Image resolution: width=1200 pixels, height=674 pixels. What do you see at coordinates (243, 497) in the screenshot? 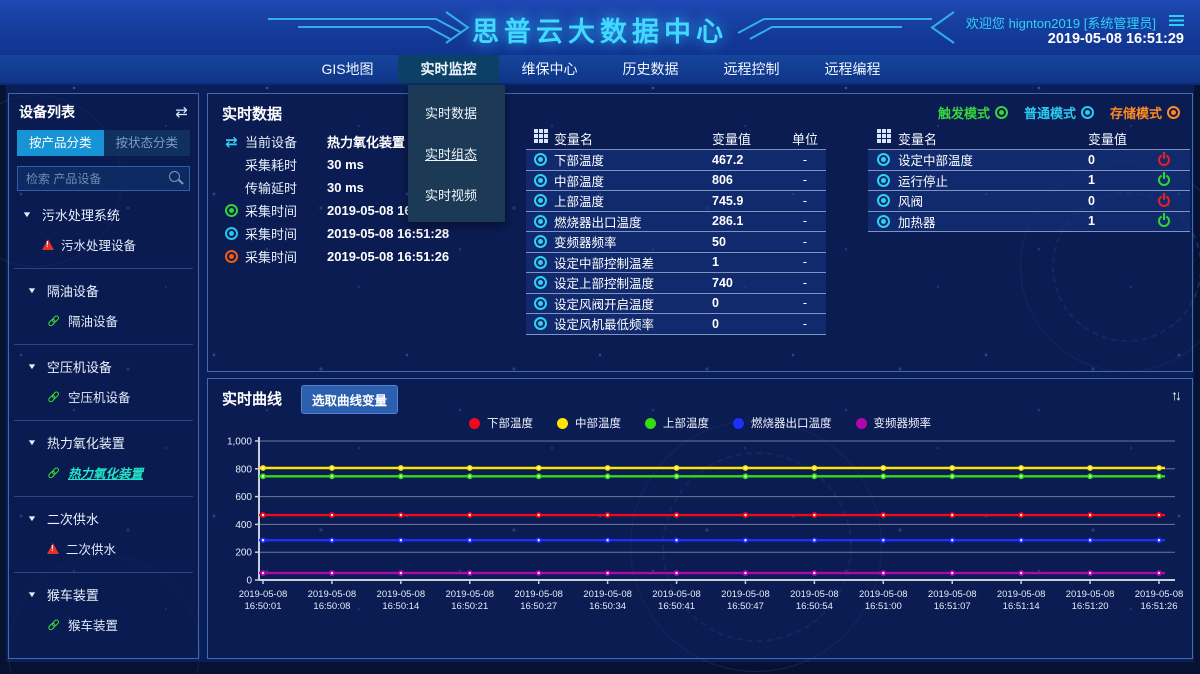
I see `y-tick-label: 600` at bounding box center [243, 497].